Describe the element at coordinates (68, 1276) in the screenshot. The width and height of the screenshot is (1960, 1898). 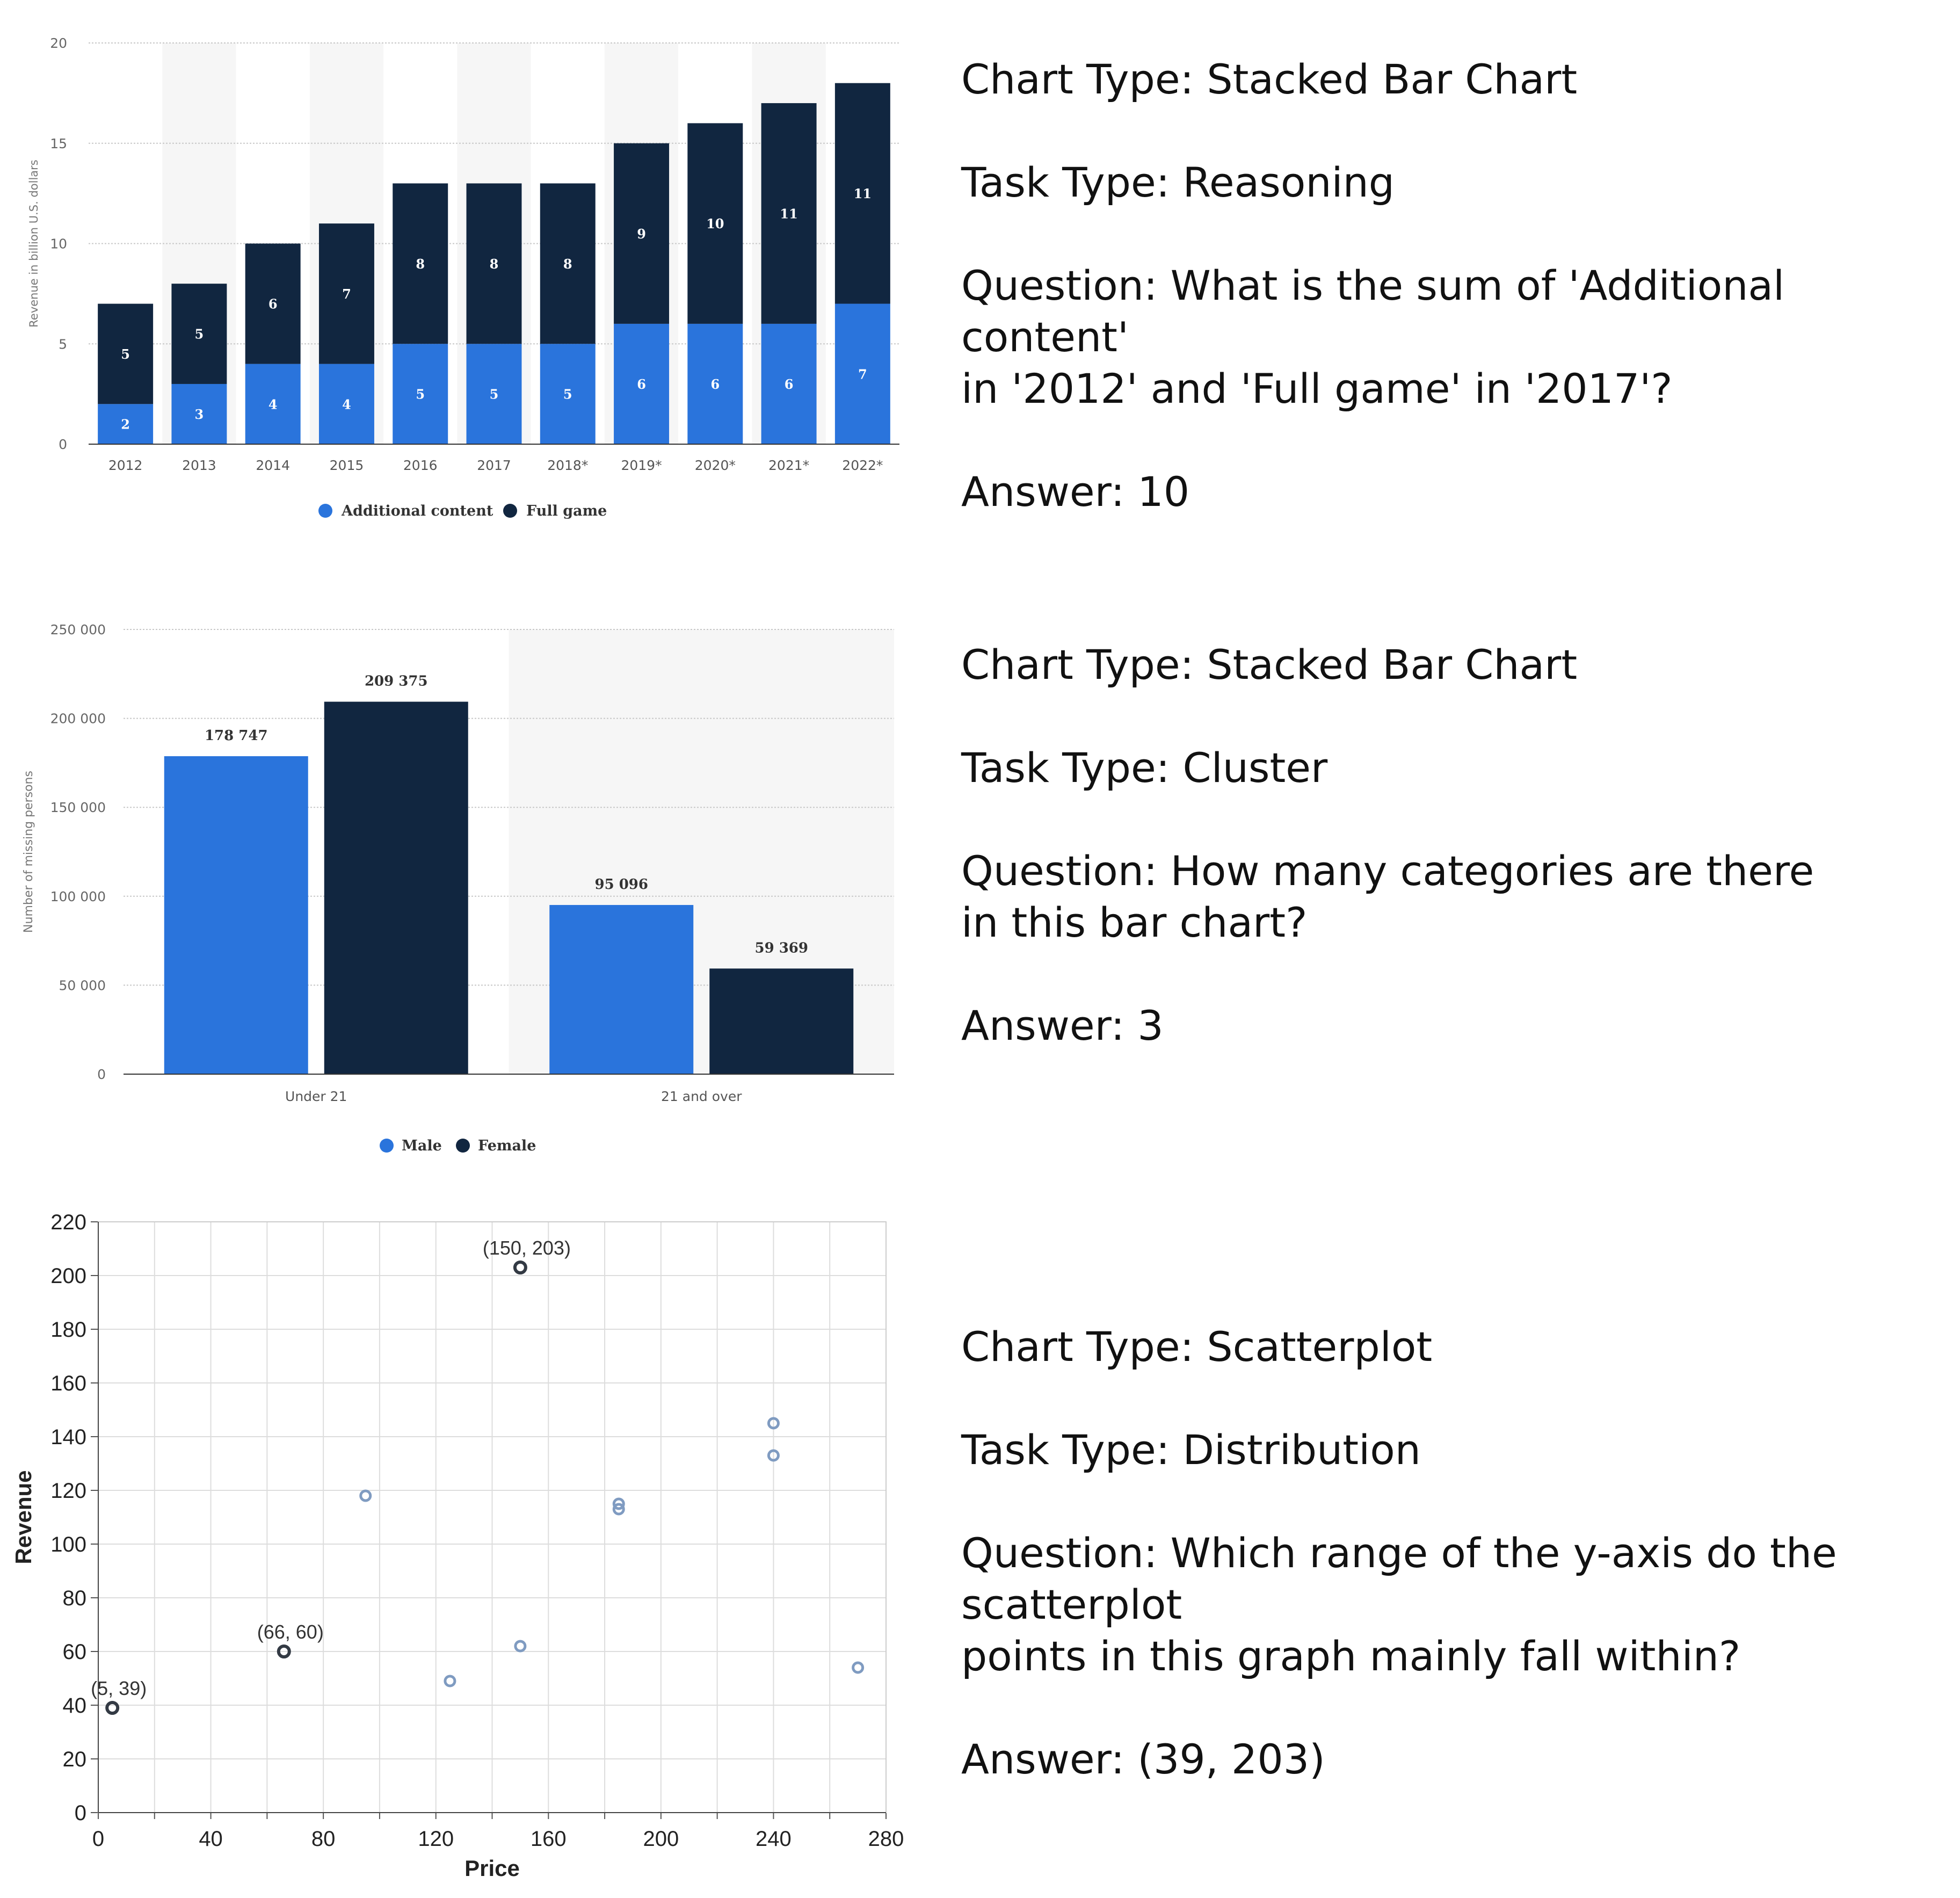
I see `y-tick-label: 200` at that location.